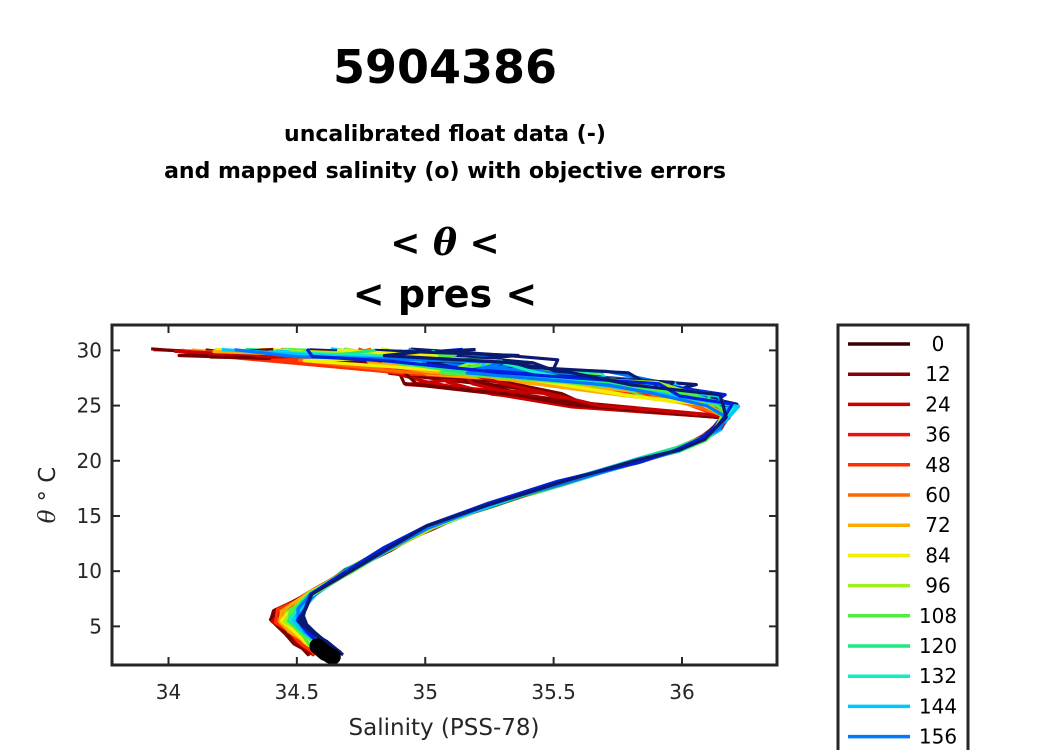 The height and width of the screenshot is (750, 1050). What do you see at coordinates (937, 374) in the screenshot?
I see `legend-label: 12` at bounding box center [937, 374].